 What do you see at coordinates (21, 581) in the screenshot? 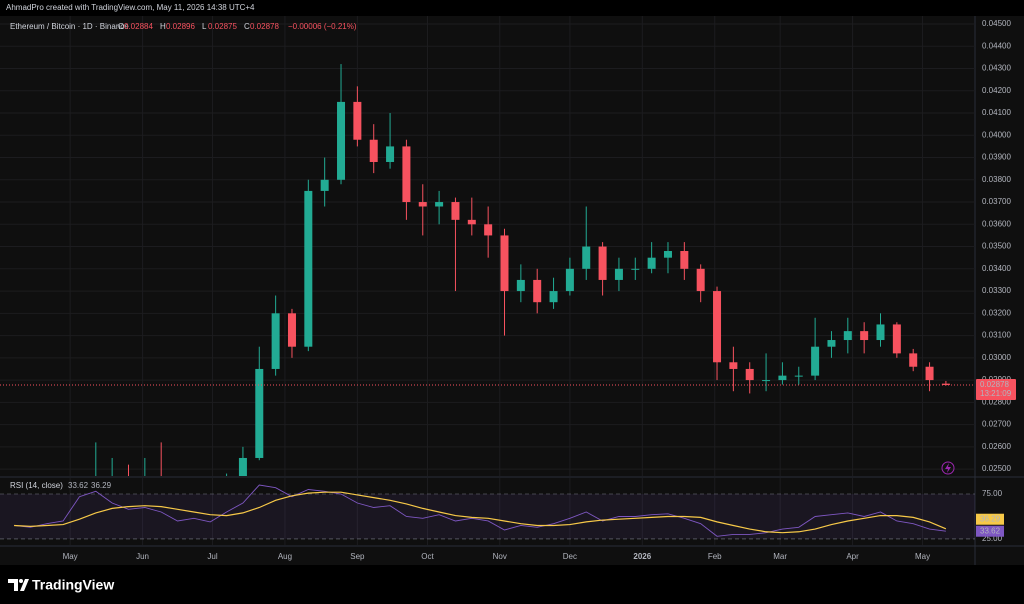
I see `logo-dot` at bounding box center [21, 581].